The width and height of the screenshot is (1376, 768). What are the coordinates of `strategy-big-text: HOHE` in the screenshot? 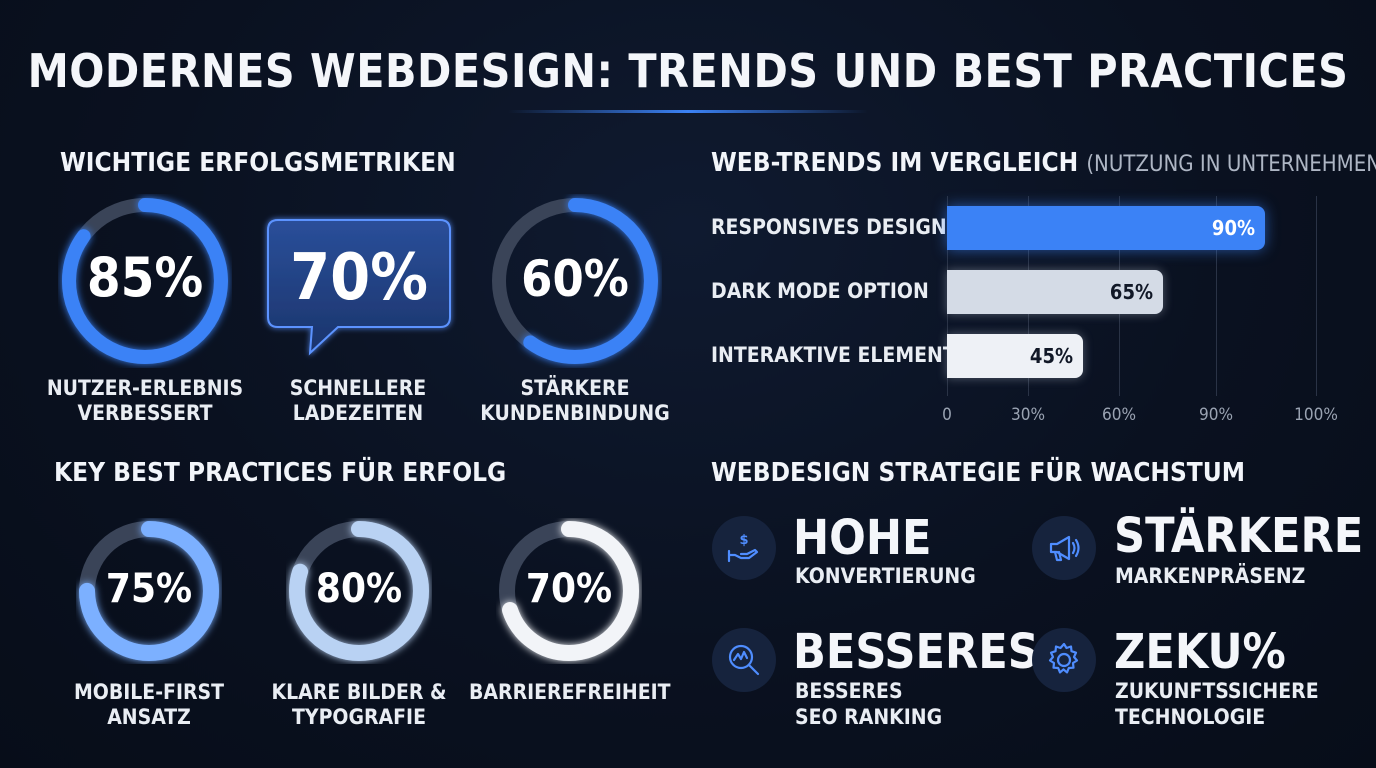 It's located at (862, 538).